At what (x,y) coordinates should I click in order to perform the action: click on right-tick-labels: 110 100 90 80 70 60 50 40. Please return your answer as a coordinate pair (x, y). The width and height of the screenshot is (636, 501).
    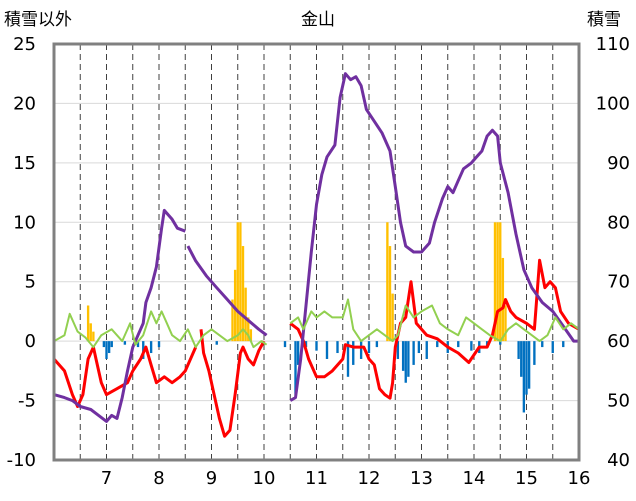
    Looking at the image, I should click on (613, 252).